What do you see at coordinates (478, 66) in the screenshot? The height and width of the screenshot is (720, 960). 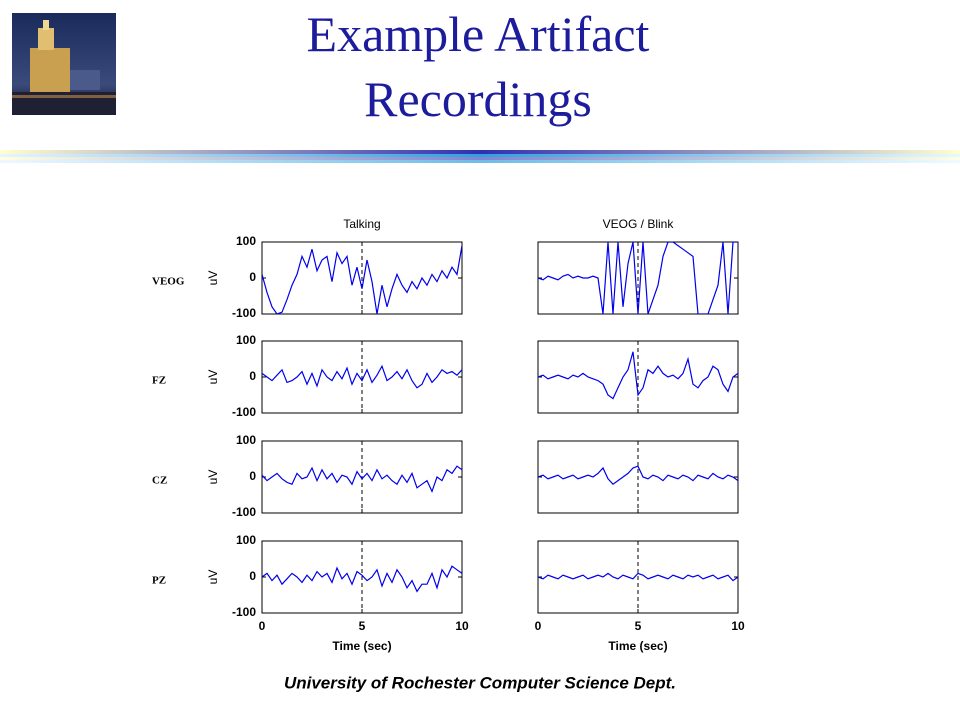 I see `slide-title: Example Artifact Recordings` at bounding box center [478, 66].